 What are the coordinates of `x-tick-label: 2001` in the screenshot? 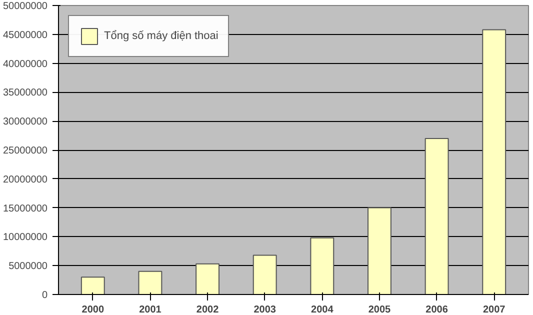 It's located at (150, 309).